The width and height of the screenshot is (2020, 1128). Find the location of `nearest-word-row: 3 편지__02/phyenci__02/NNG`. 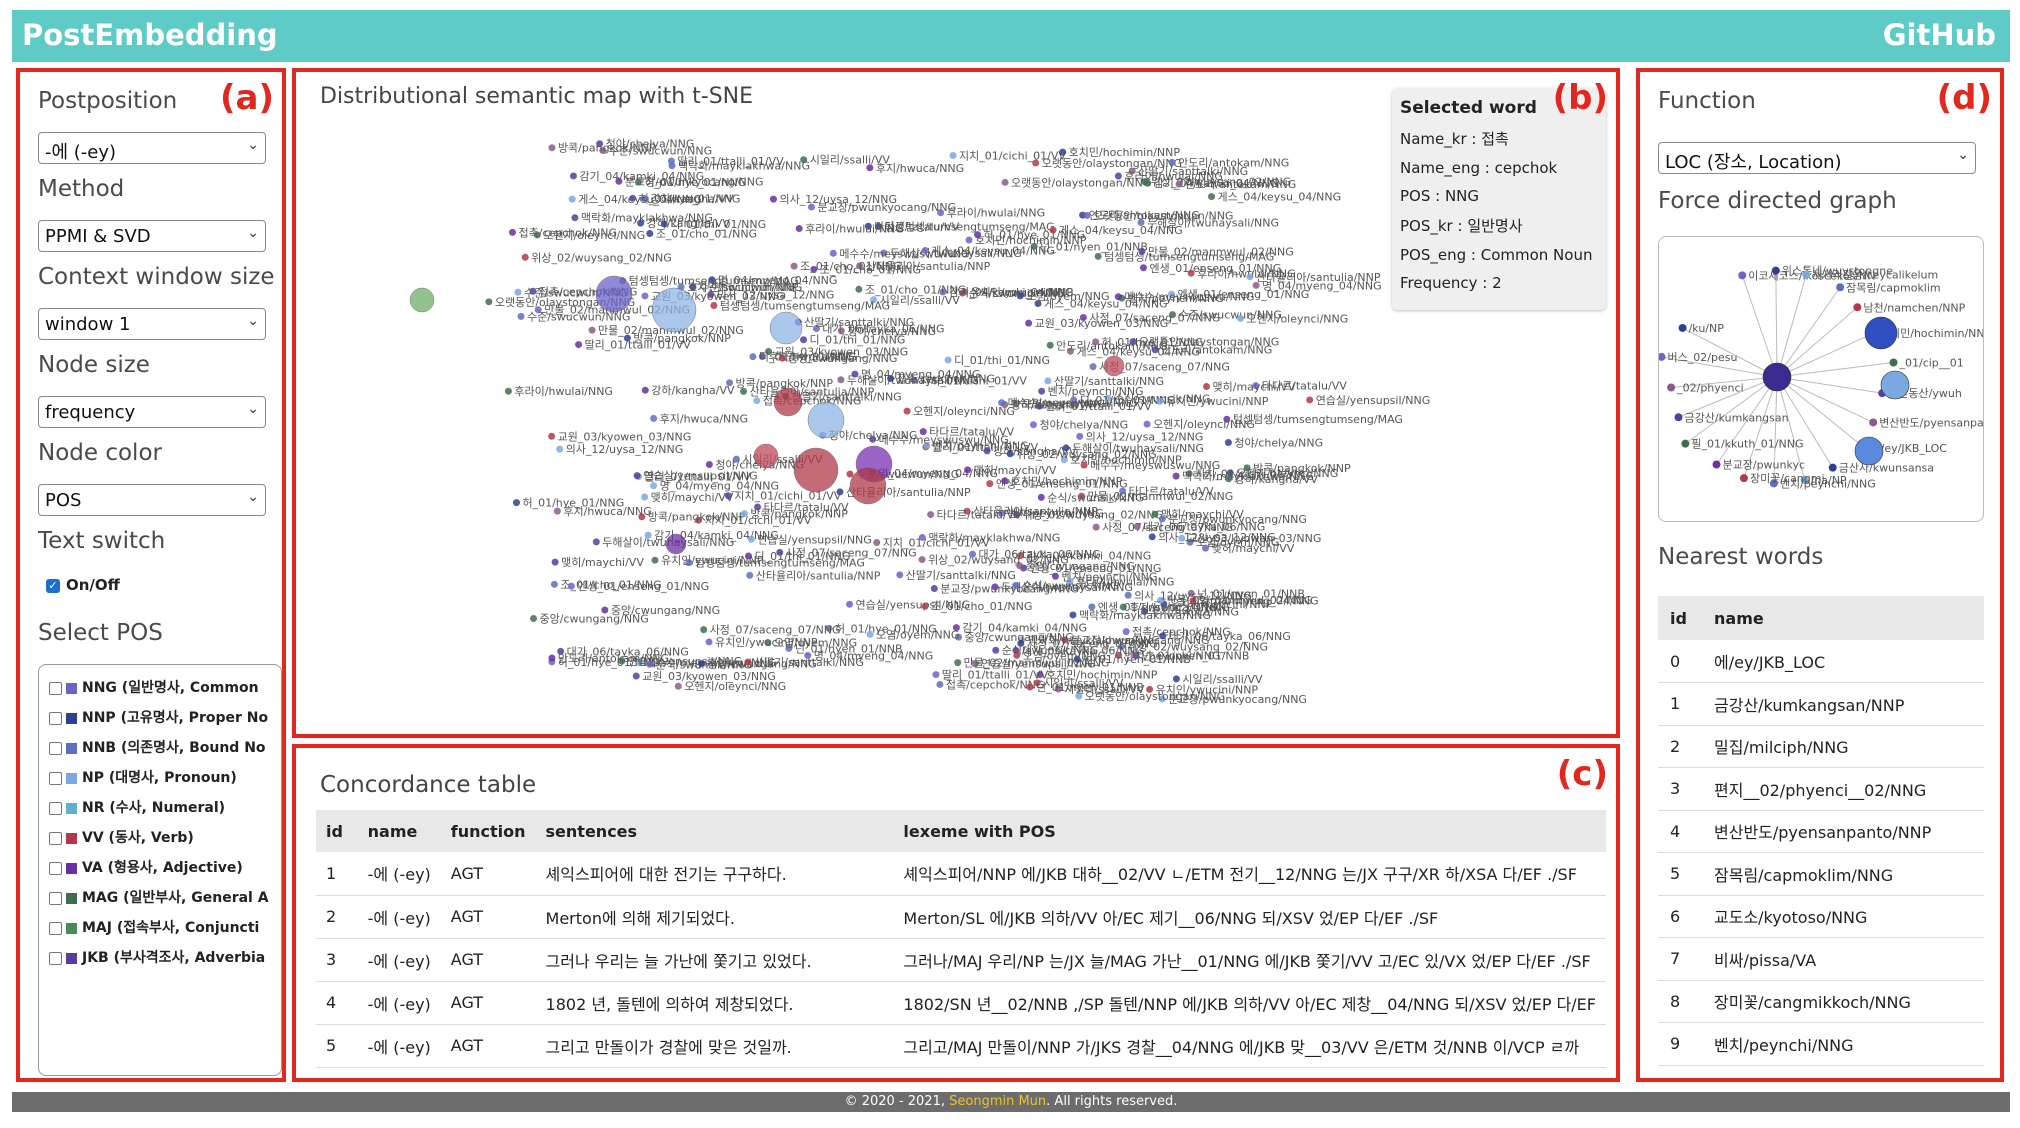

nearest-word-row: 3 편지__02/phyenci__02/NNG is located at coordinates (1821, 789).